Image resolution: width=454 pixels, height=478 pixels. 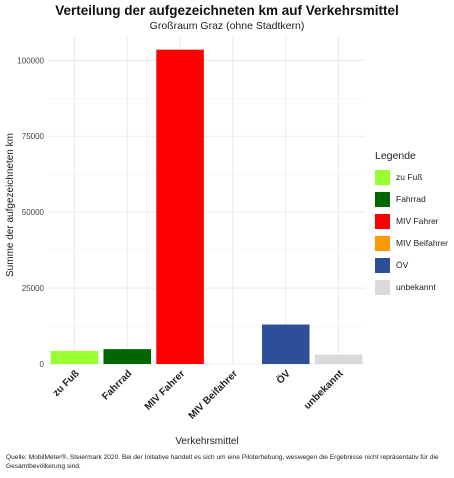 I want to click on y-tick-label: 100000, so click(x=30, y=60).